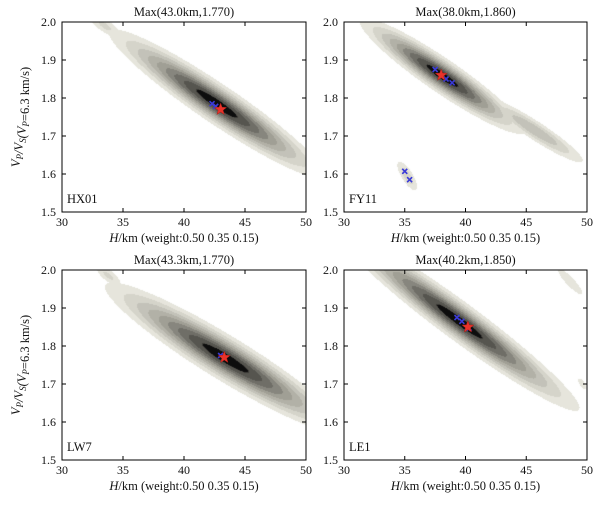 Image resolution: width=611 pixels, height=505 pixels. What do you see at coordinates (79, 447) in the screenshot?
I see `station-label: LW7` at bounding box center [79, 447].